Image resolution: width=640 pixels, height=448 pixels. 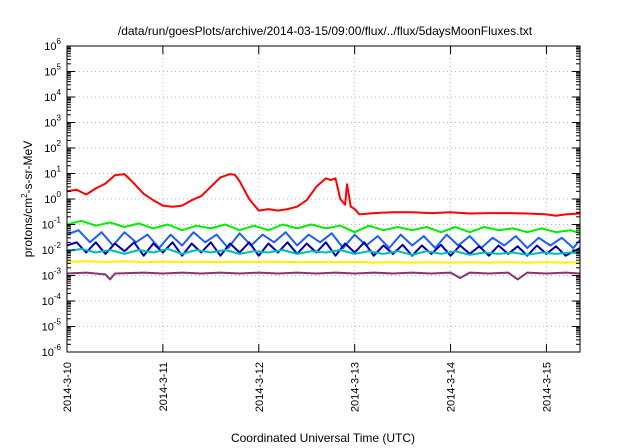 I want to click on x-tick-label: 2014-3-12, so click(x=260, y=387).